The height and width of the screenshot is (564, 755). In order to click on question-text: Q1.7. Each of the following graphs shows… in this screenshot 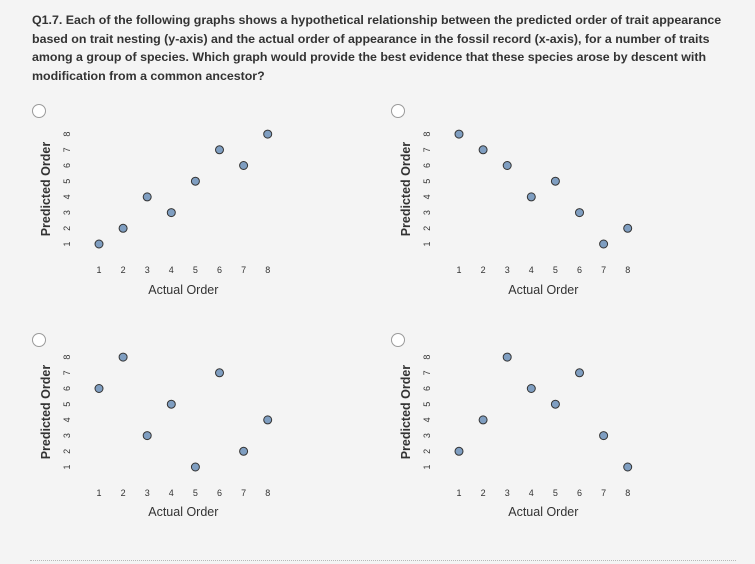, I will do `click(377, 48)`.